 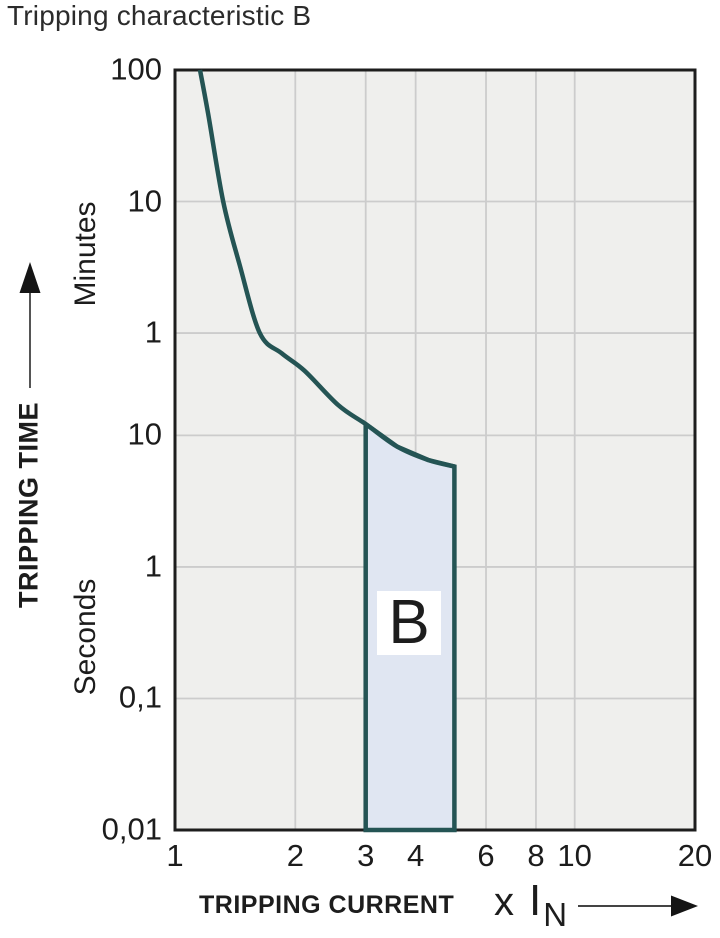 I want to click on x-tick-label: 8, so click(x=536, y=855).